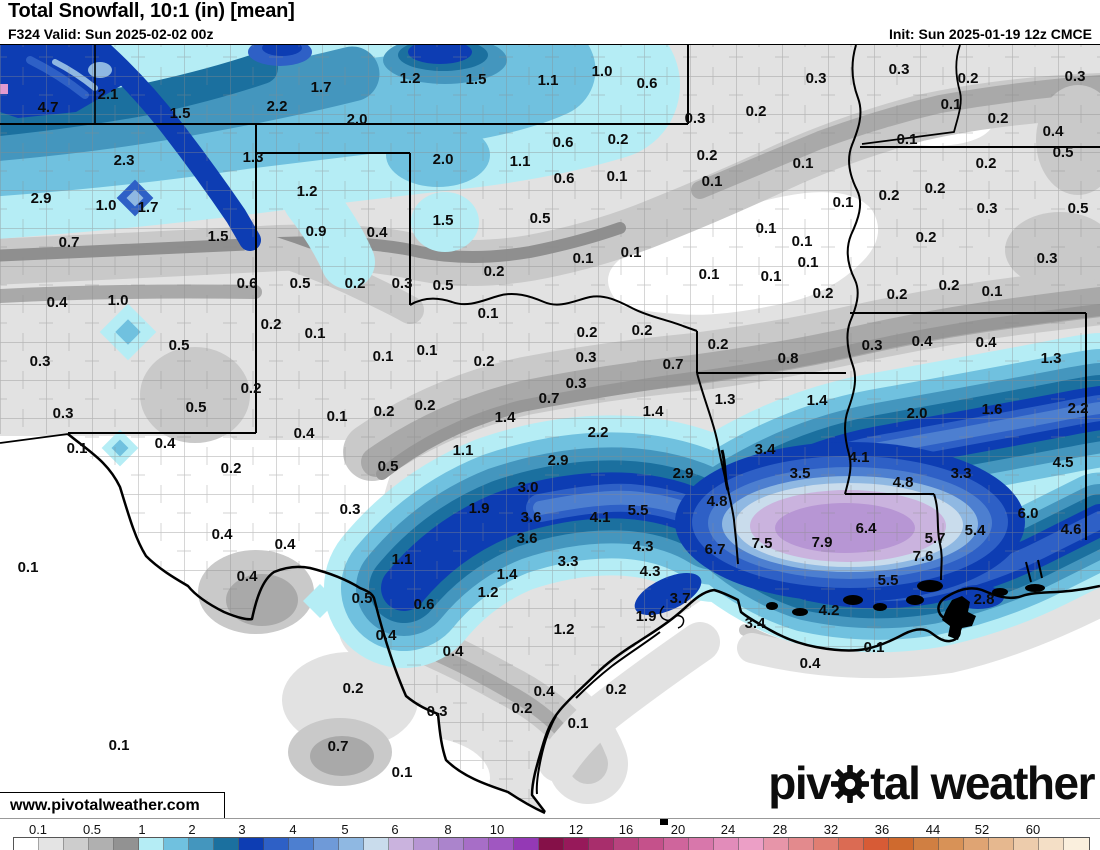 The width and height of the screenshot is (1100, 850). Describe the element at coordinates (528, 487) in the screenshot. I see `snowfall-value-label: 3.0` at that location.